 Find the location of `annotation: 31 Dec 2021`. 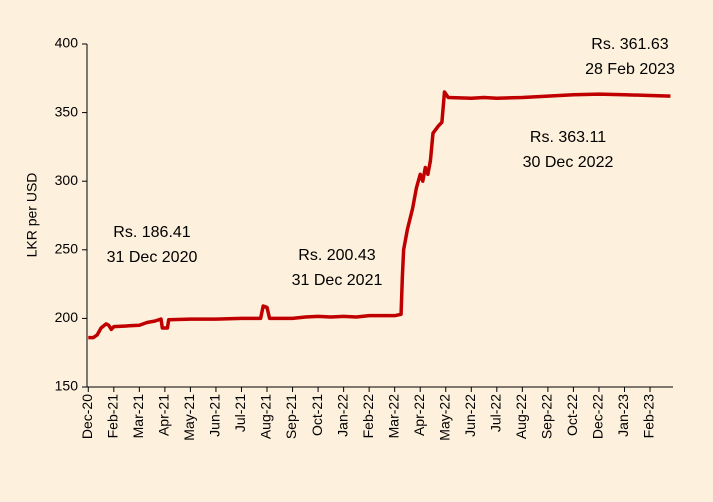

annotation: 31 Dec 2021 is located at coordinates (337, 280).